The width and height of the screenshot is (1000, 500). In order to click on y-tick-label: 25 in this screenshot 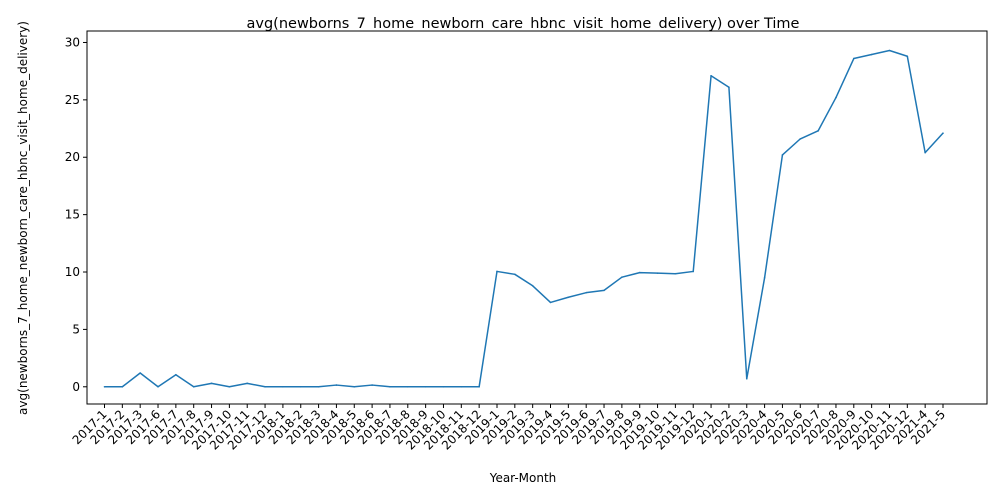, I will do `click(72, 100)`.